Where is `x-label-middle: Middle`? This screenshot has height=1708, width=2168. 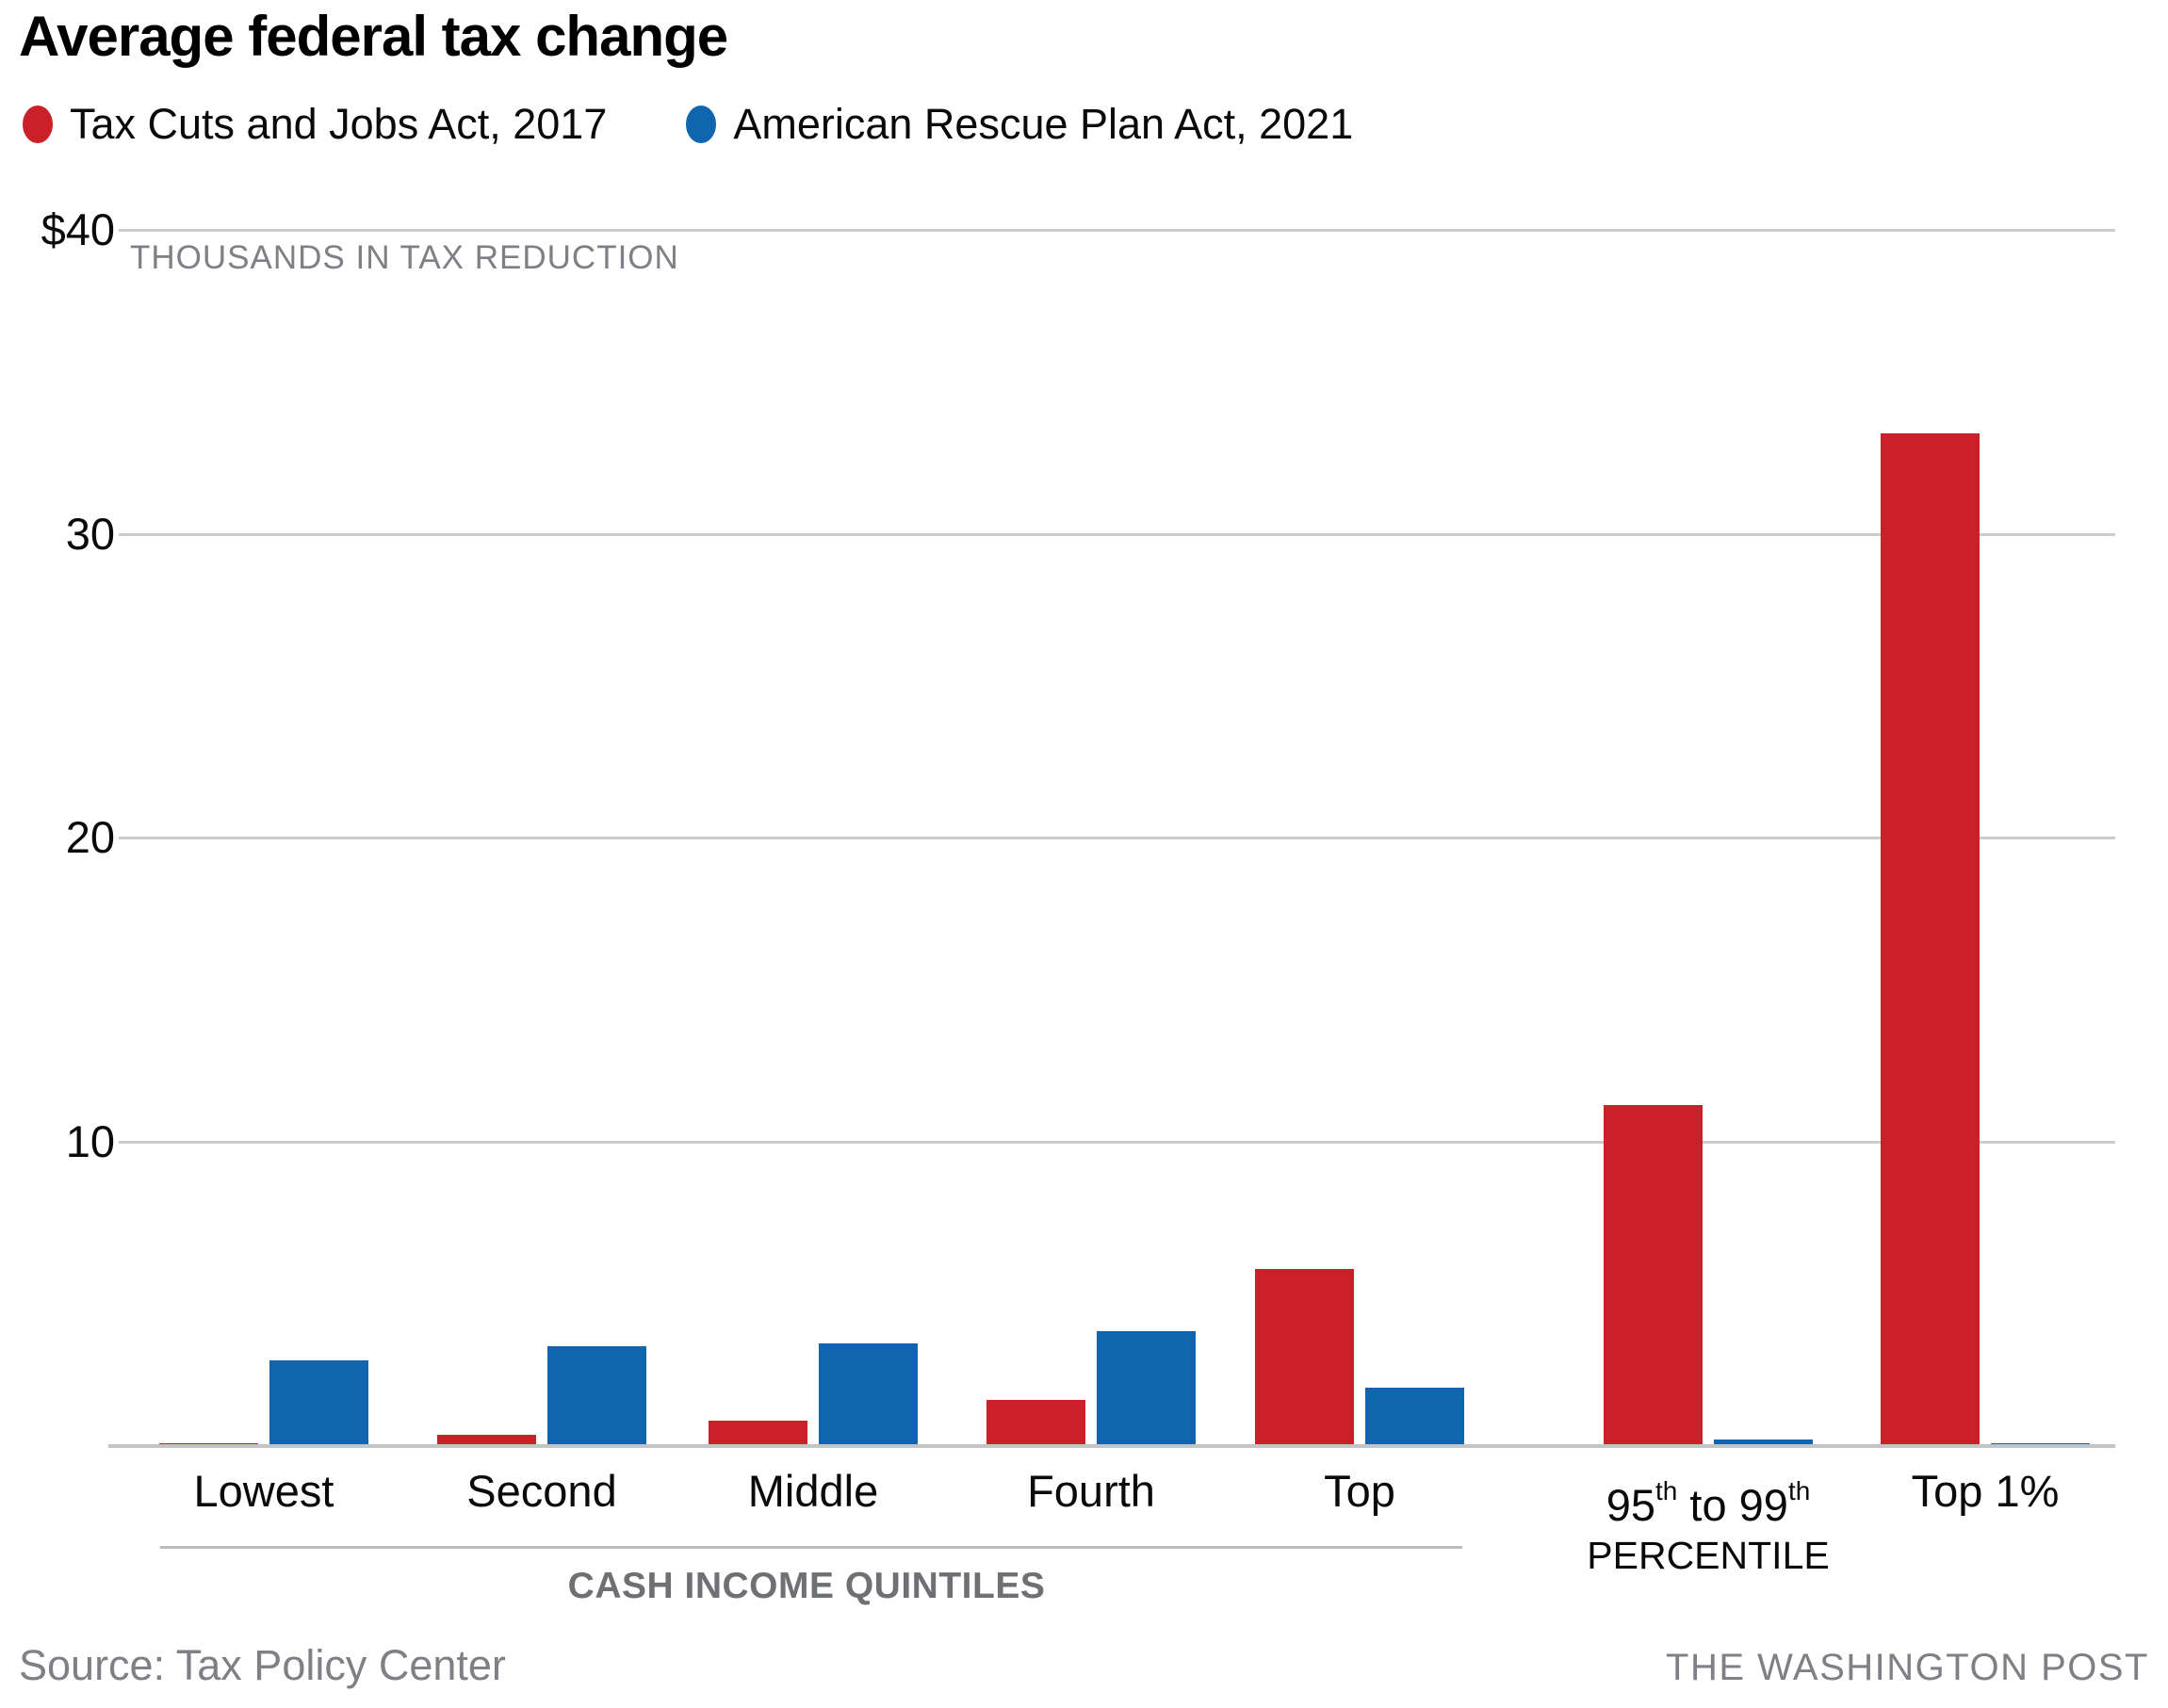
x-label-middle: Middle is located at coordinates (813, 1491).